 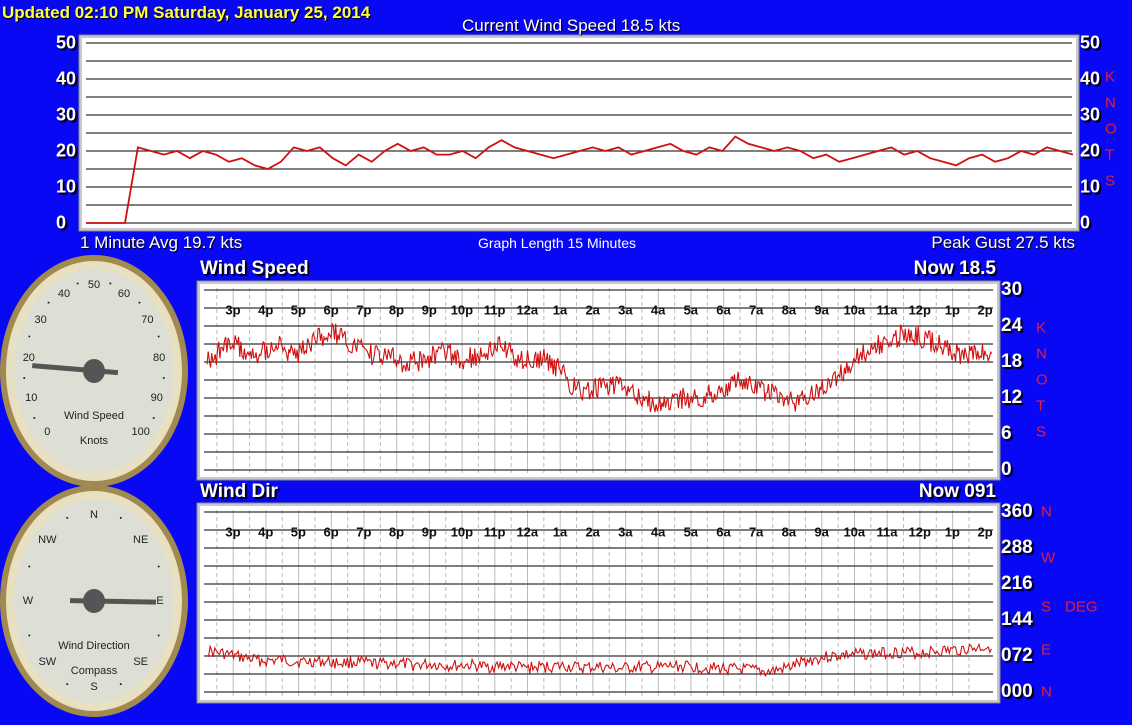 What do you see at coordinates (94, 646) in the screenshot?
I see `gauge-label: Wind Direction` at bounding box center [94, 646].